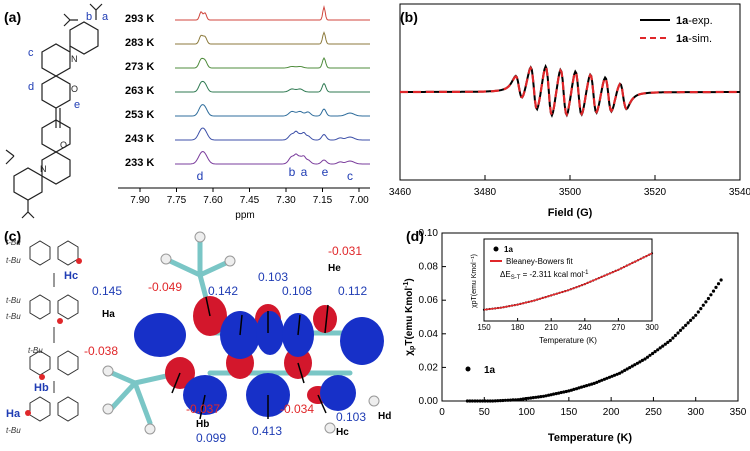  I want to click on nmr-peak-label-a: a, so click(304, 172).